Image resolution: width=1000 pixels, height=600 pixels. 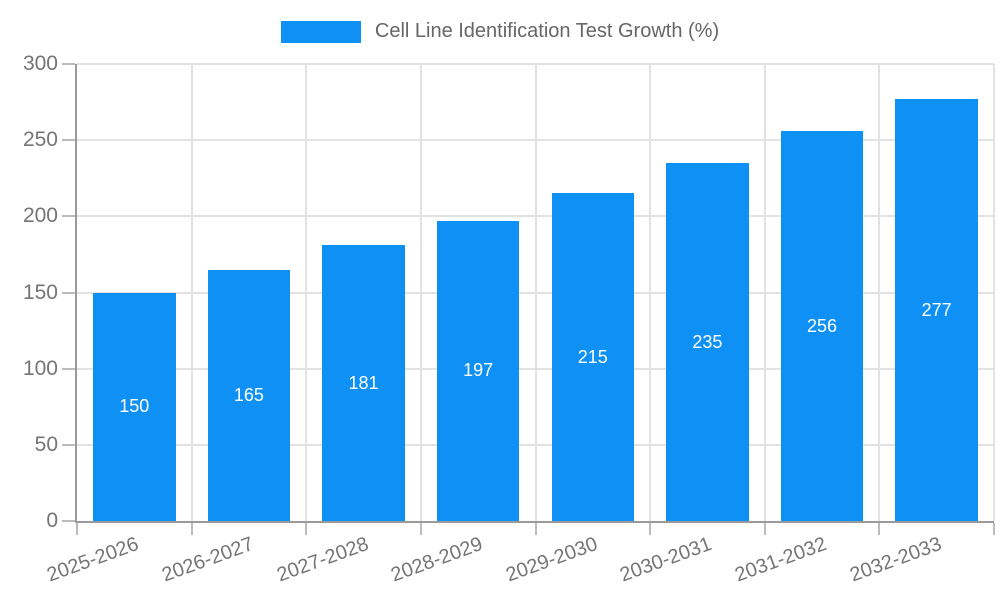 What do you see at coordinates (40, 63) in the screenshot?
I see `y-axis-tick-label: 300` at bounding box center [40, 63].